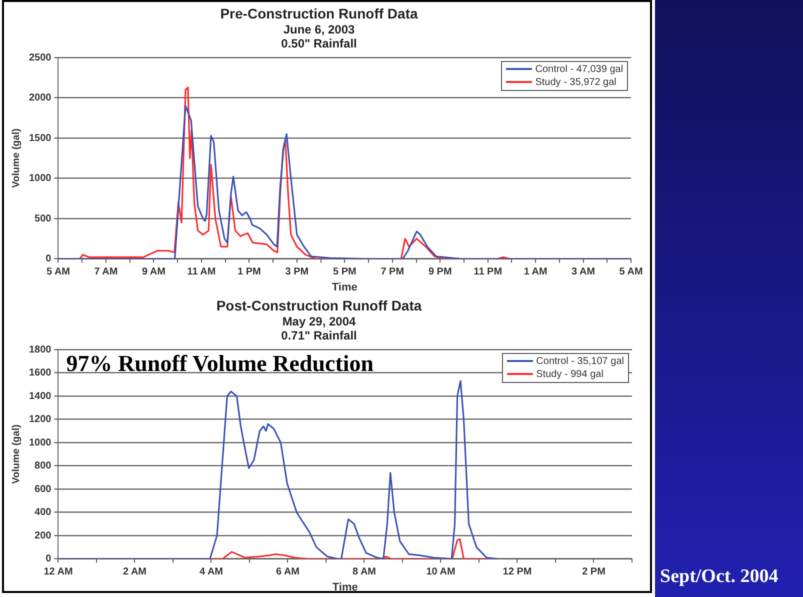 This screenshot has height=597, width=803. What do you see at coordinates (43, 512) in the screenshot?
I see `y-tick-label: 400` at bounding box center [43, 512].